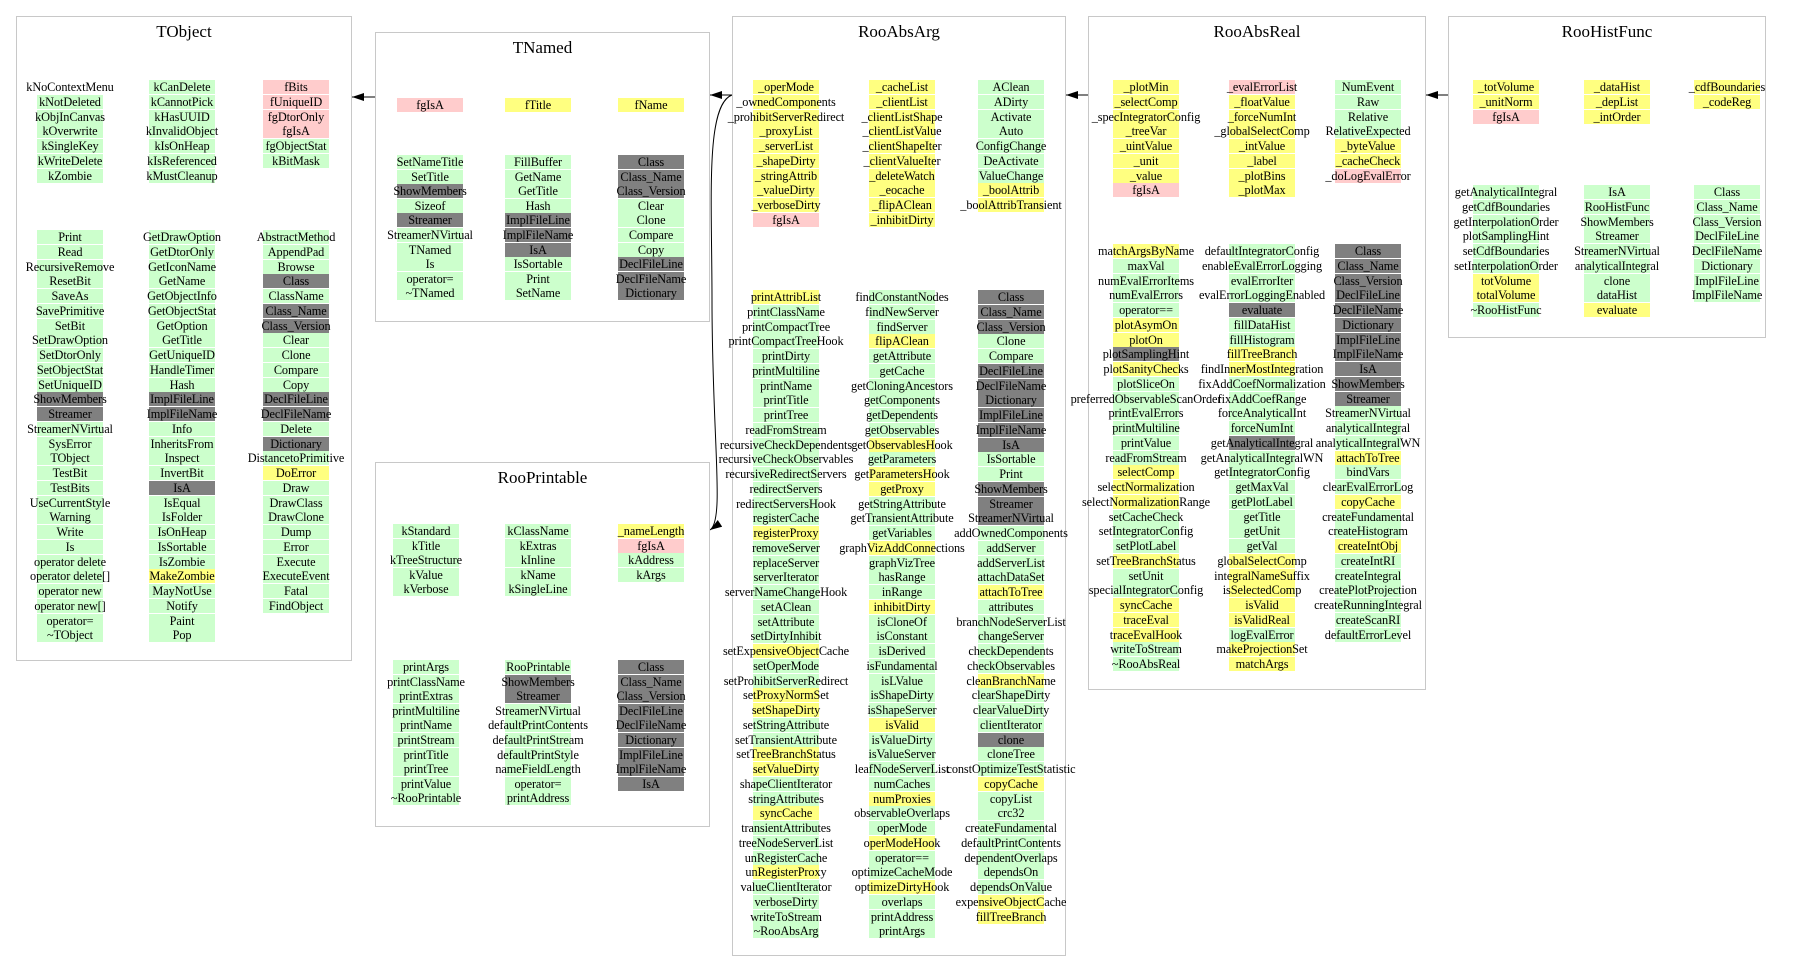 Image resolution: width=1795 pixels, height=980 pixels. I want to click on member-tnamed: Print, so click(538, 278).